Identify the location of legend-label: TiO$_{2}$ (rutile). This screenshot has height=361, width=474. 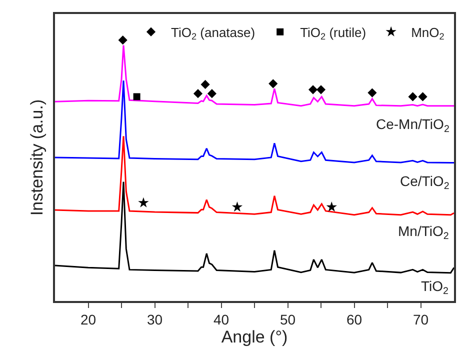
(333, 33).